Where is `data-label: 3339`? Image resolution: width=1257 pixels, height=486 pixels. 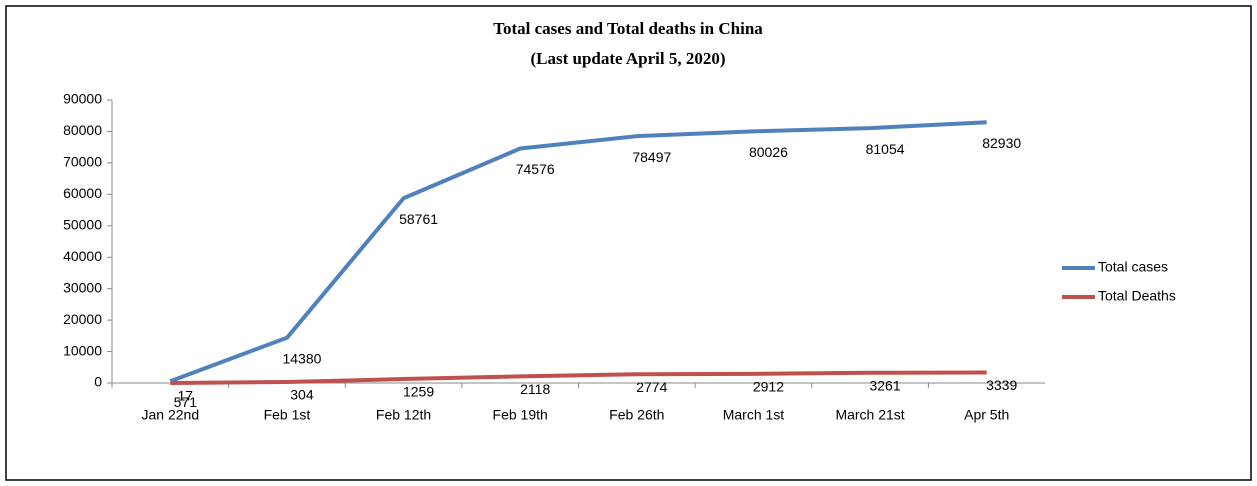
data-label: 3339 is located at coordinates (1001, 385).